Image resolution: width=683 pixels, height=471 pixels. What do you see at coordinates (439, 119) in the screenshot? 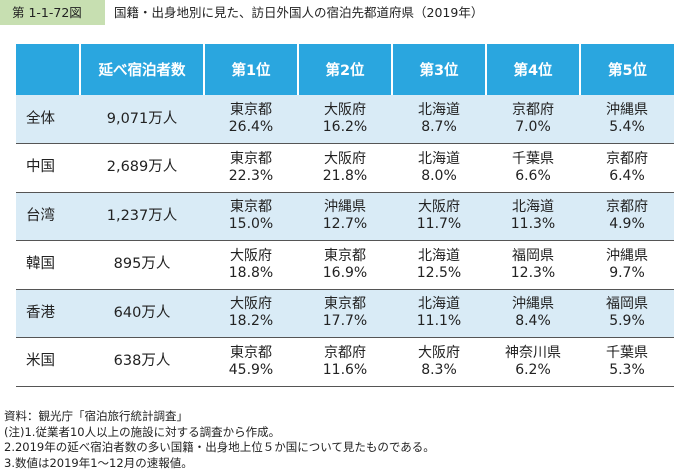
I see `rank-3-cell: 北海道 8.7%` at bounding box center [439, 119].